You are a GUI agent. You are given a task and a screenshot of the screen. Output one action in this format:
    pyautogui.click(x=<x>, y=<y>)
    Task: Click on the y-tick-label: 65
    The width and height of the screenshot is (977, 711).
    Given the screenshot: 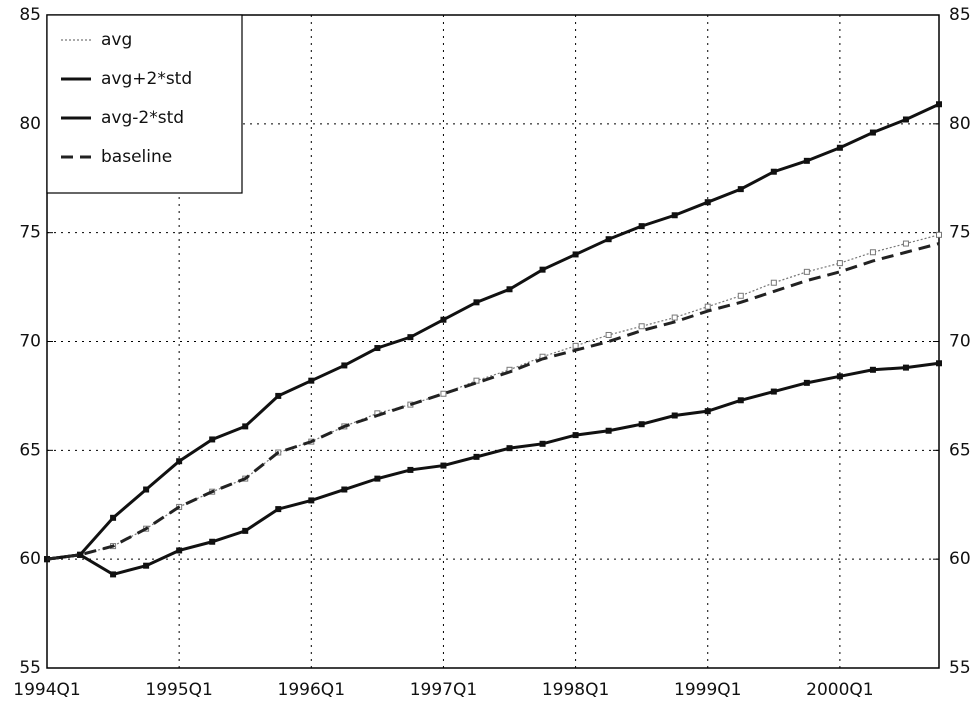 What is the action you would take?
    pyautogui.click(x=30, y=450)
    